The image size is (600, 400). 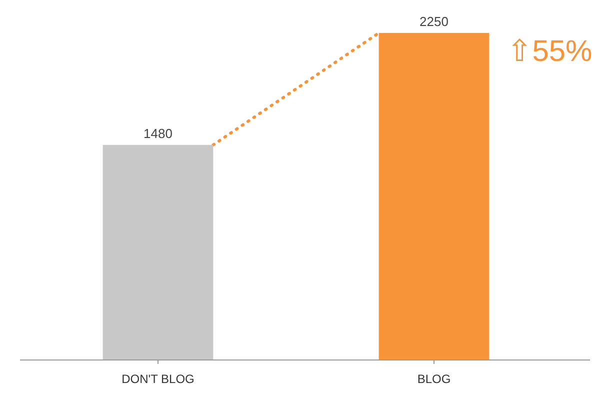 What do you see at coordinates (158, 379) in the screenshot?
I see `x-tick-label: DON'T BLOG` at bounding box center [158, 379].